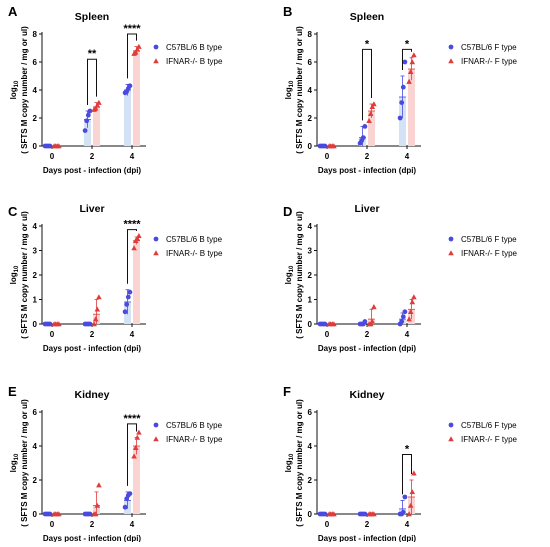  Describe the element at coordinates (13, 11) in the screenshot. I see `panel-letter: A` at that location.